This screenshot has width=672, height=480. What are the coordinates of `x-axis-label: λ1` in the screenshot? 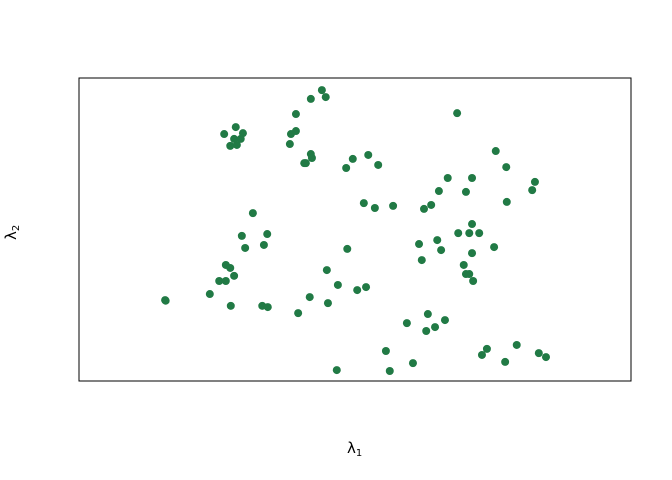 It's located at (354, 449).